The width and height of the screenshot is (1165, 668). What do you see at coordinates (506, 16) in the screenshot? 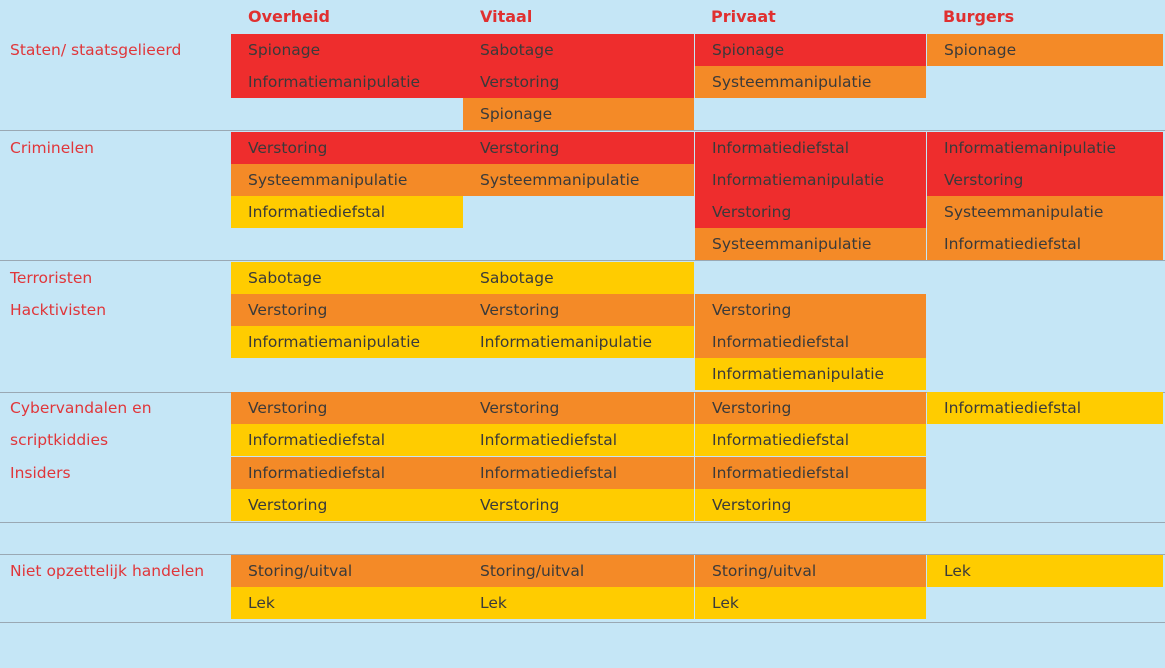
I see `column-header-vitaal: Vitaal` at bounding box center [506, 16].